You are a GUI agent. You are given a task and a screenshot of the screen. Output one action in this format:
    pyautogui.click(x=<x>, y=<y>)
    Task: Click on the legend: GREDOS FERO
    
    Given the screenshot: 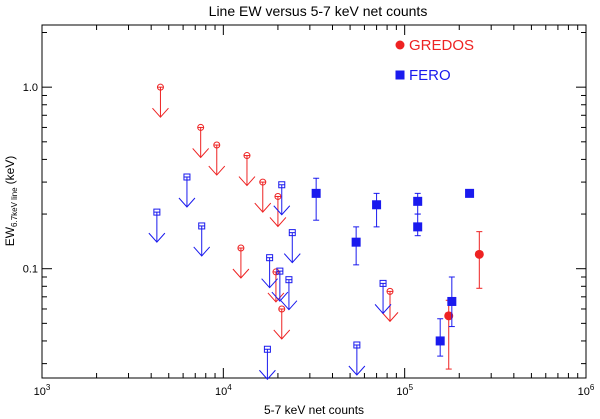 What is the action you would take?
    pyautogui.click(x=434, y=60)
    